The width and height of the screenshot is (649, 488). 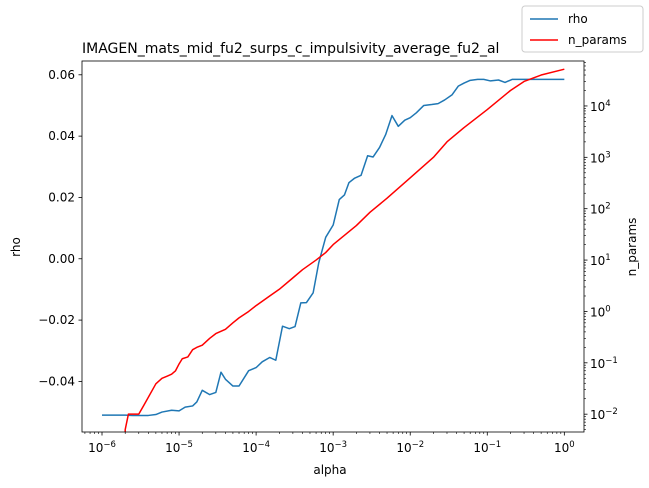 I want to click on y-axis-right-label: n_params, so click(x=632, y=247).